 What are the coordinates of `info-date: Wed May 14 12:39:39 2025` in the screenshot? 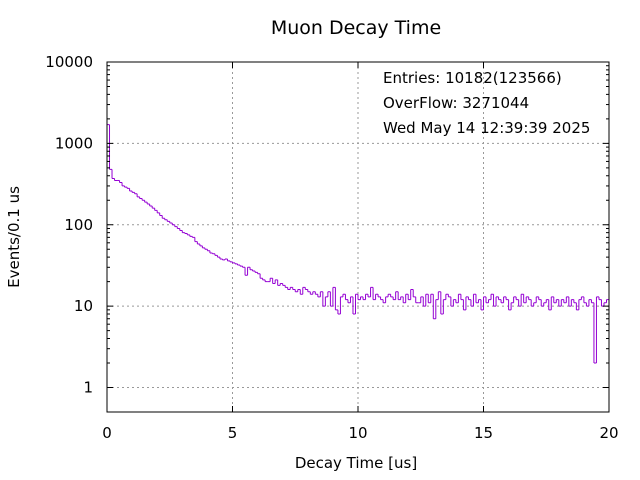 It's located at (486, 128).